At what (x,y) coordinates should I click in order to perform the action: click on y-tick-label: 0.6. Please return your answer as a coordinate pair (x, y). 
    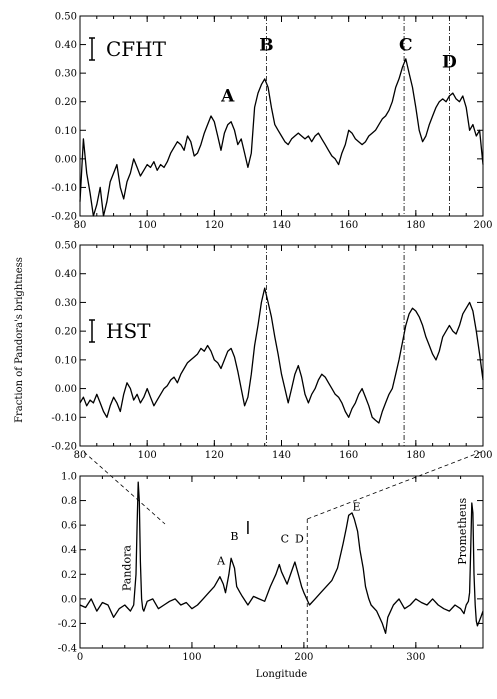
    Looking at the image, I should click on (69, 526).